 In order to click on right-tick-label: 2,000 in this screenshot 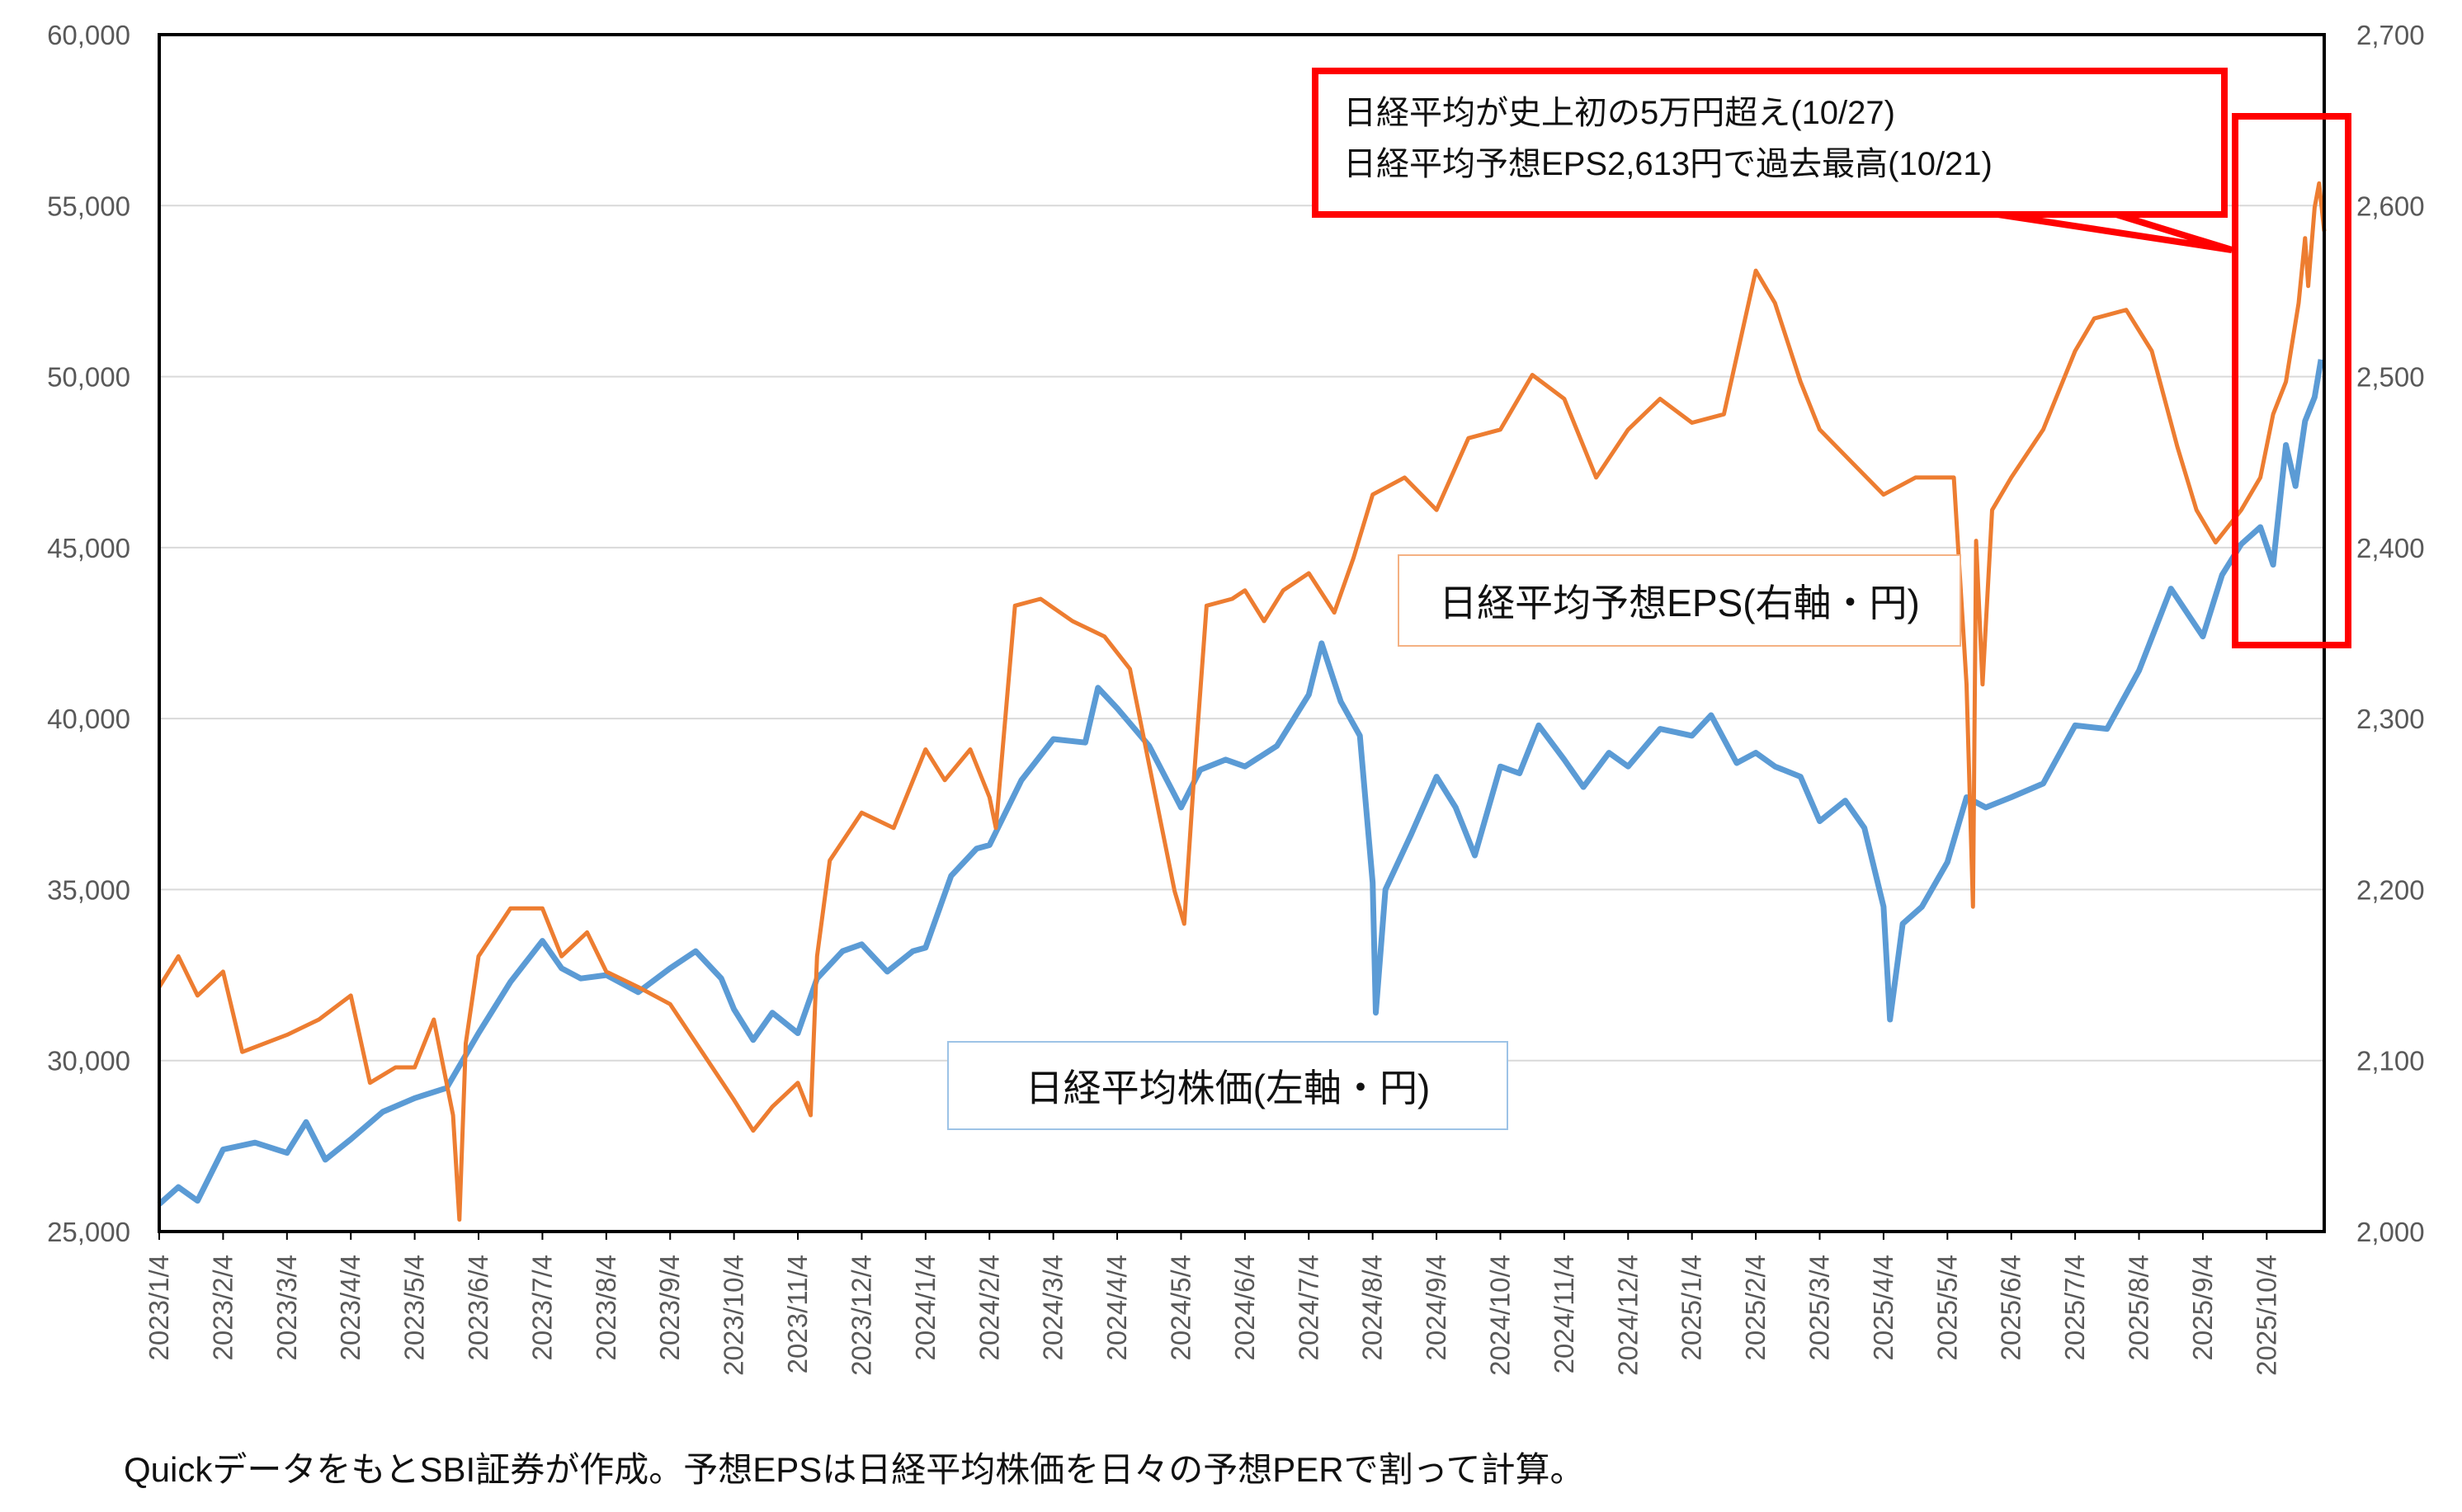, I will do `click(2390, 1232)`.